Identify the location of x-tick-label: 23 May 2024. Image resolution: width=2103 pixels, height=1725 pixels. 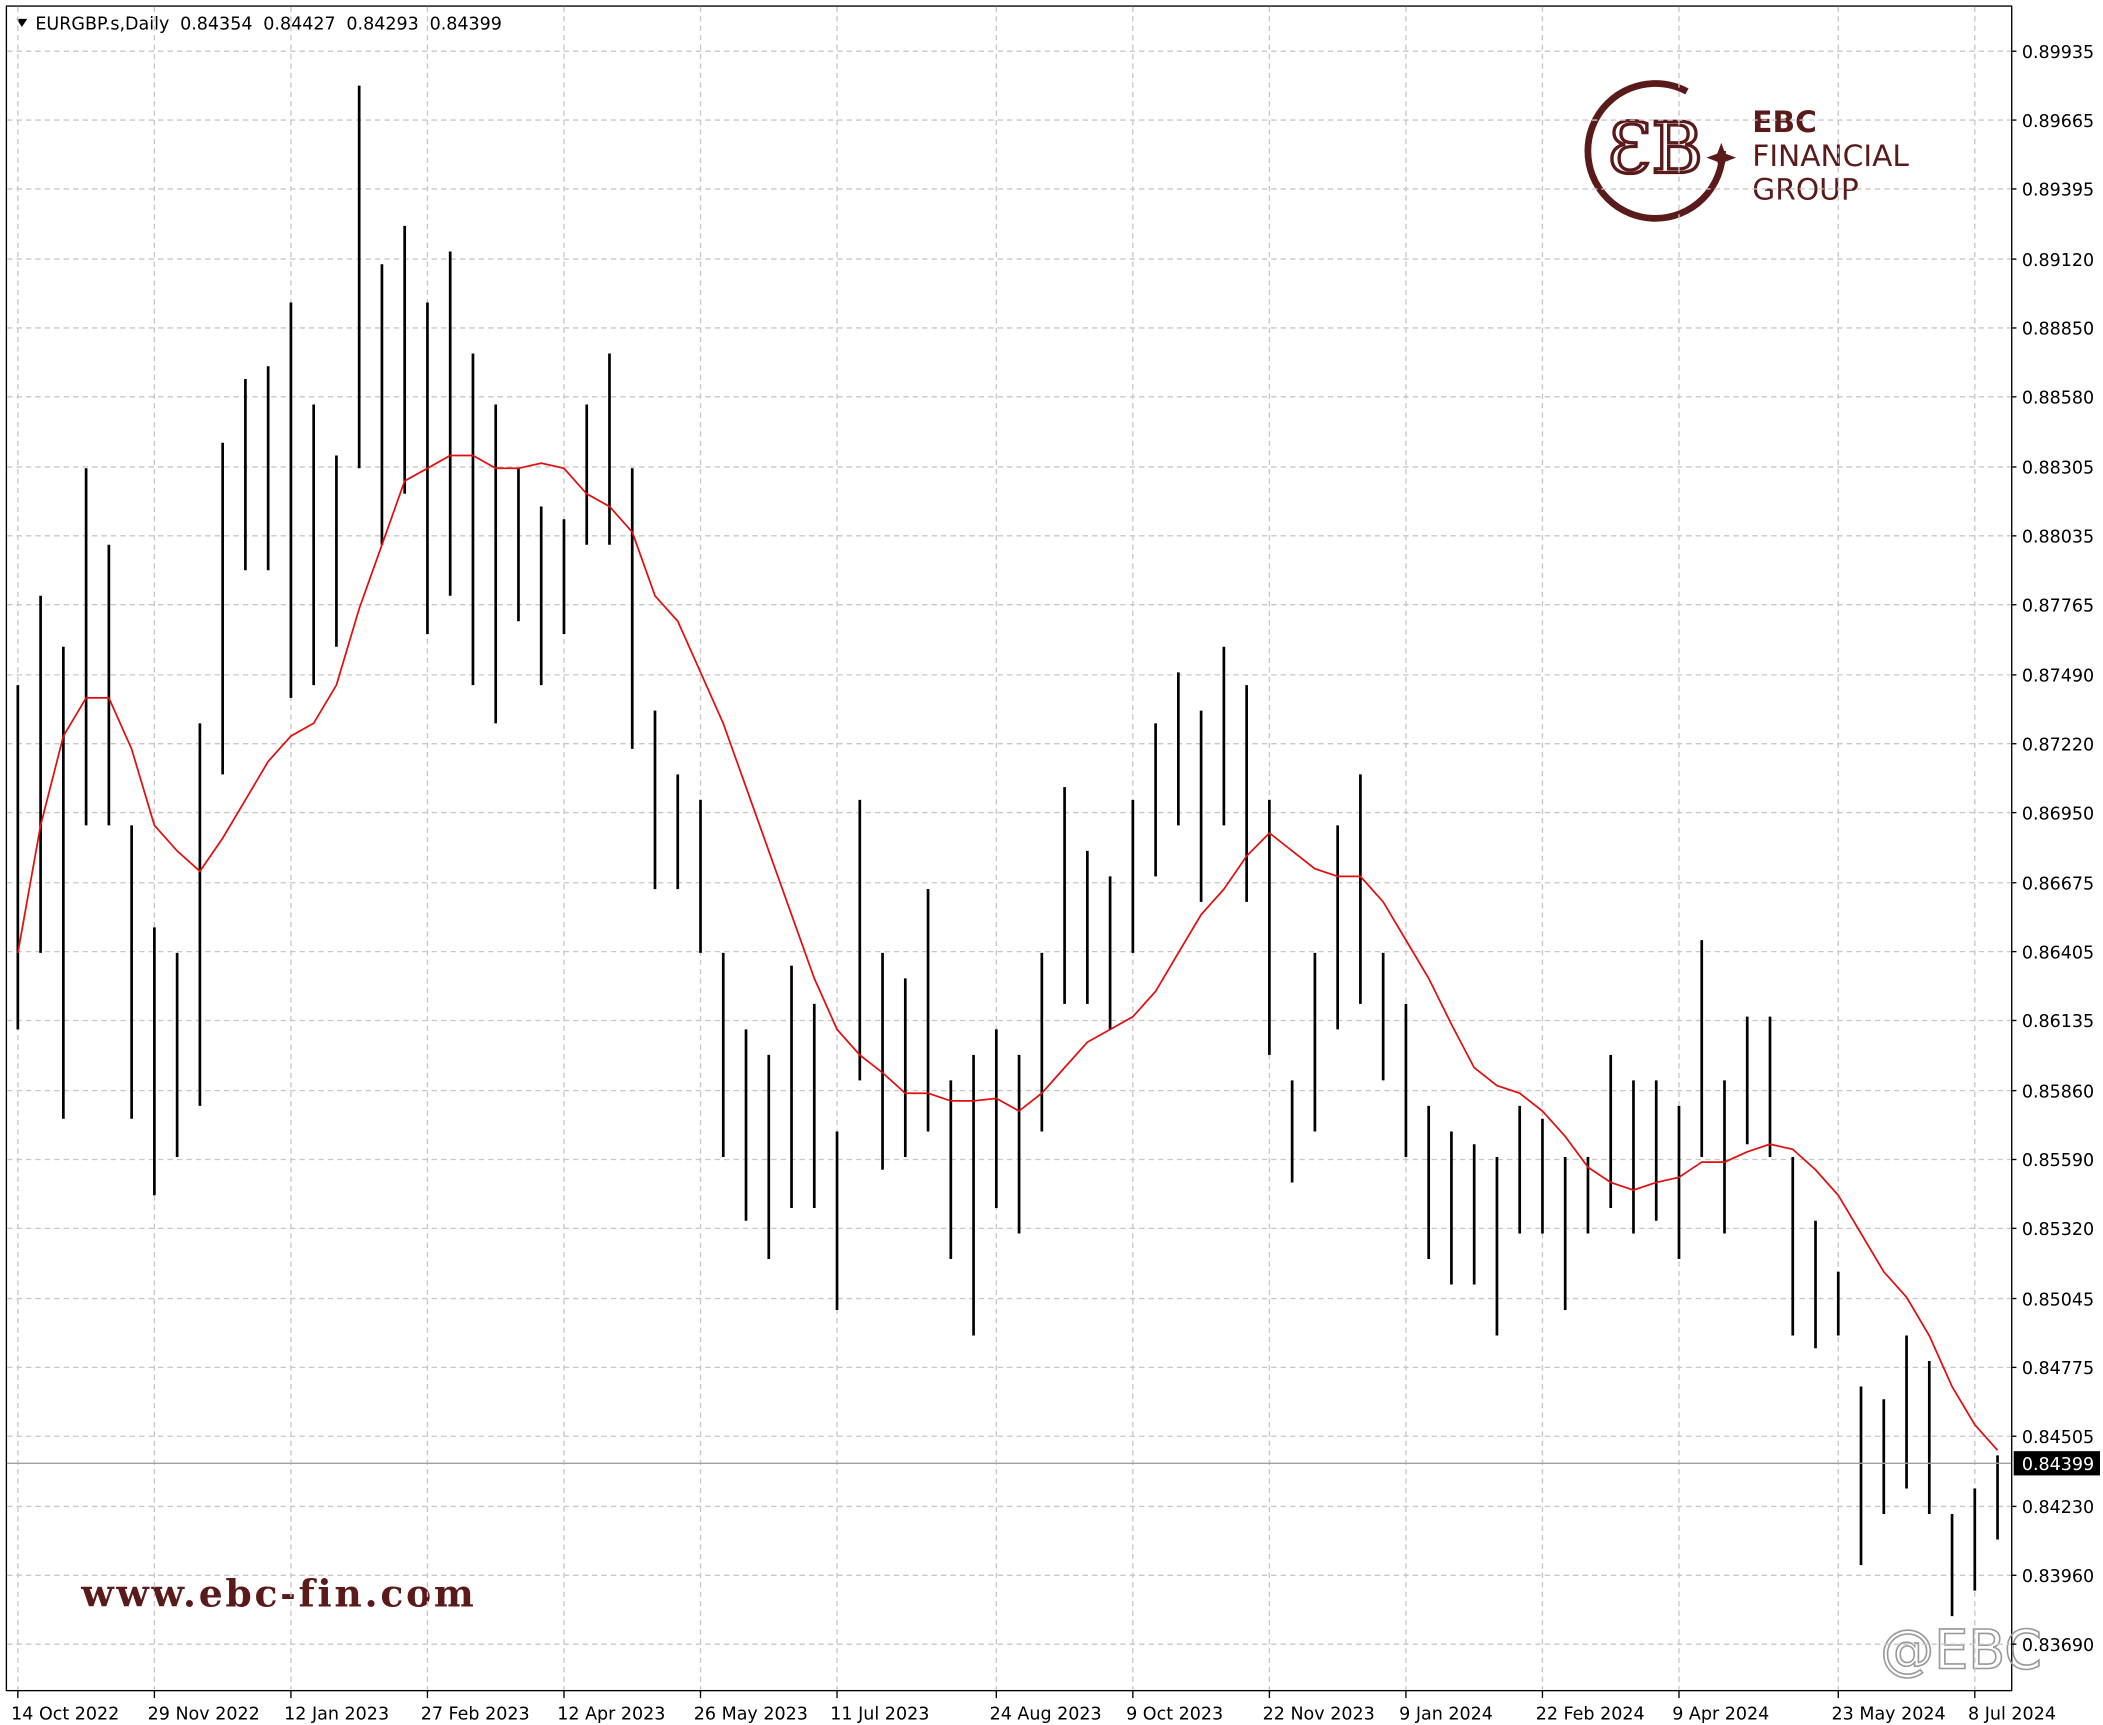
(1889, 1715).